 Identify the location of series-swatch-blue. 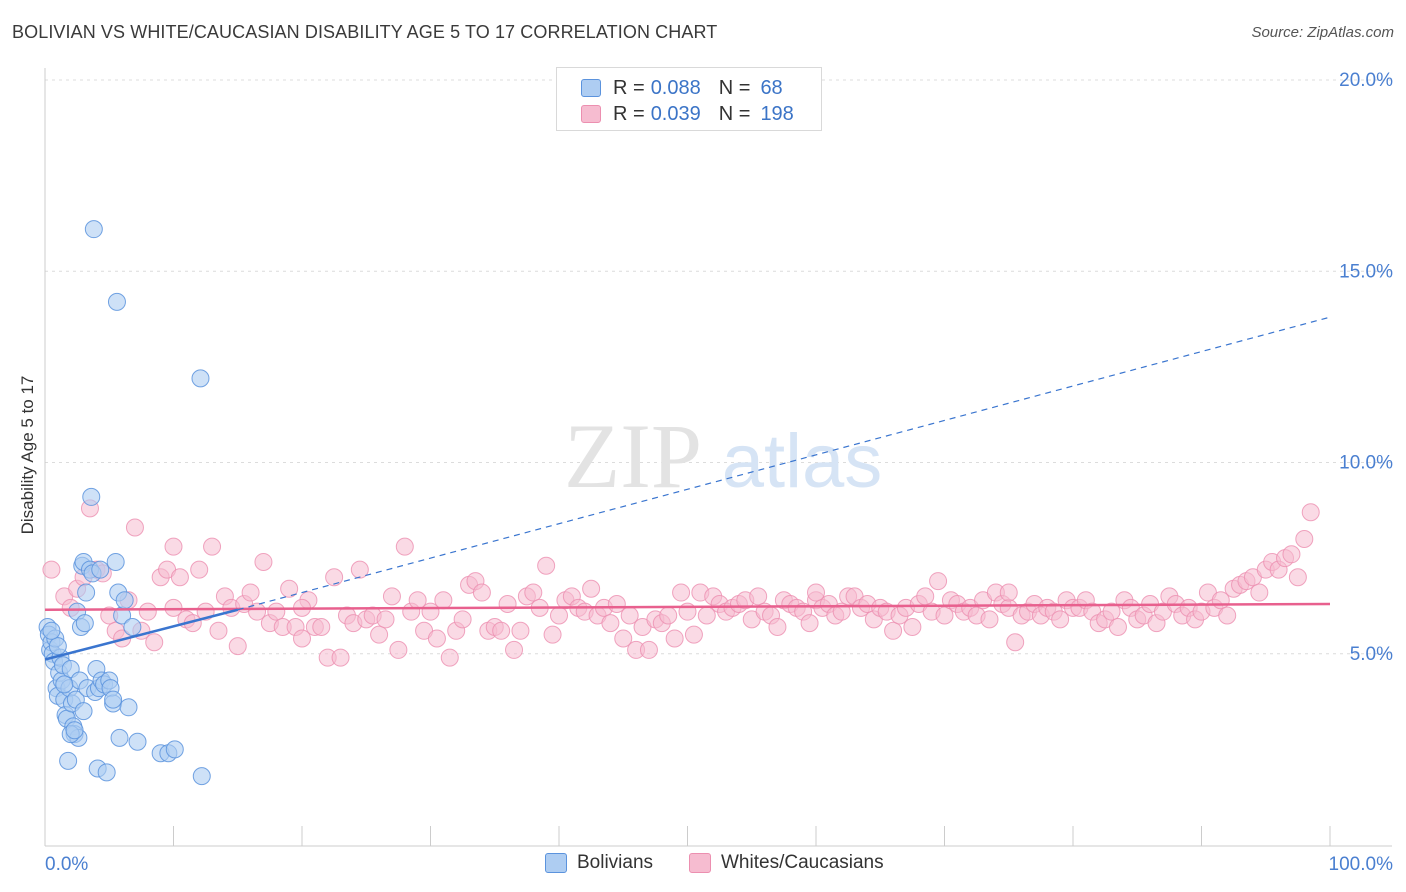
(556, 863).